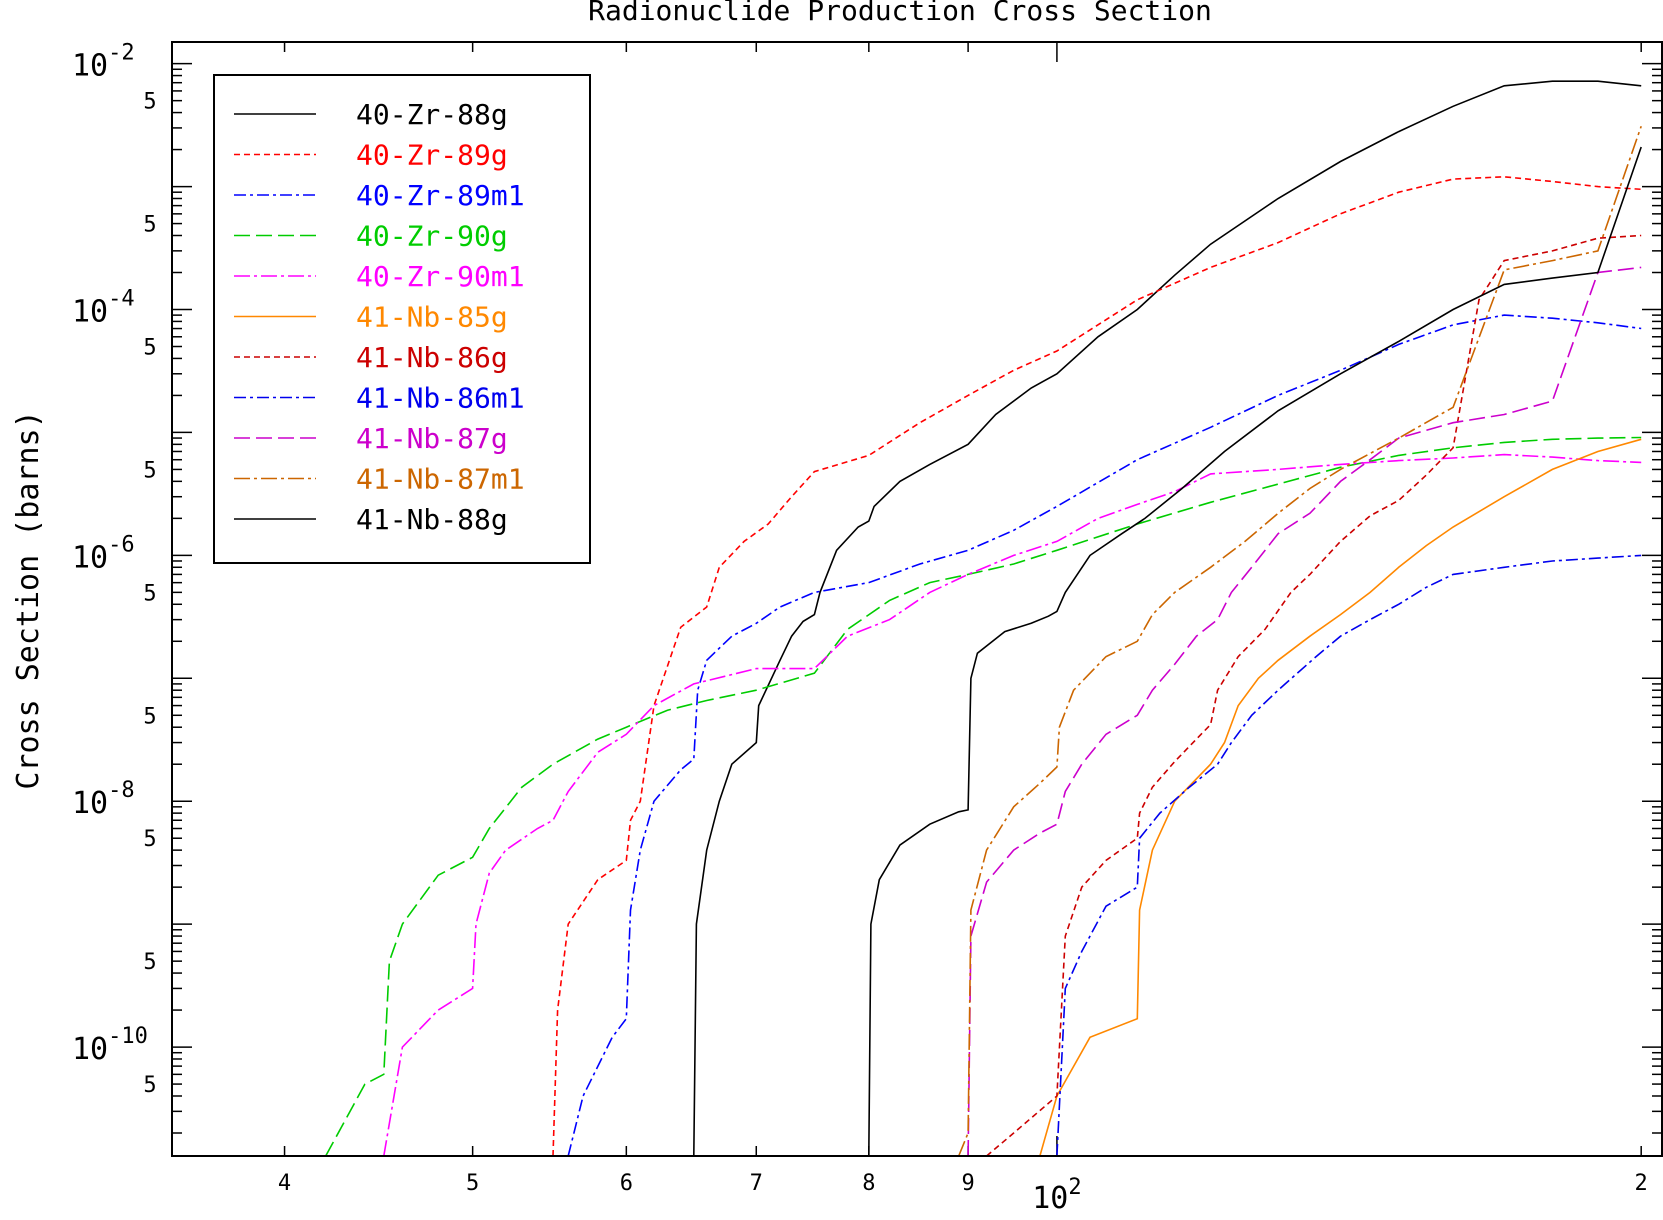  What do you see at coordinates (432, 155) in the screenshot?
I see `legend-label: 40-Zr-89g` at bounding box center [432, 155].